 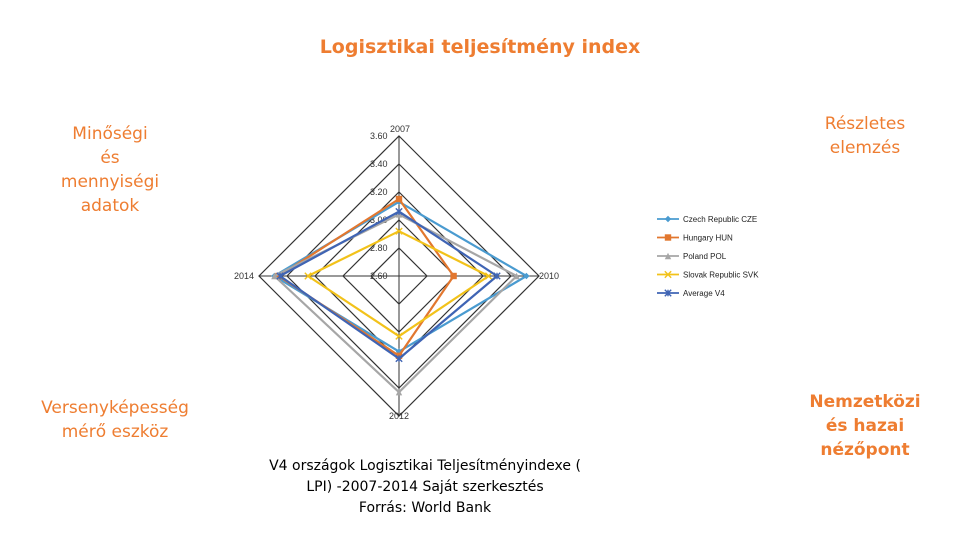 I want to click on left-bottom-text: Versenyképesség mérő eszköz, so click(x=115, y=420).